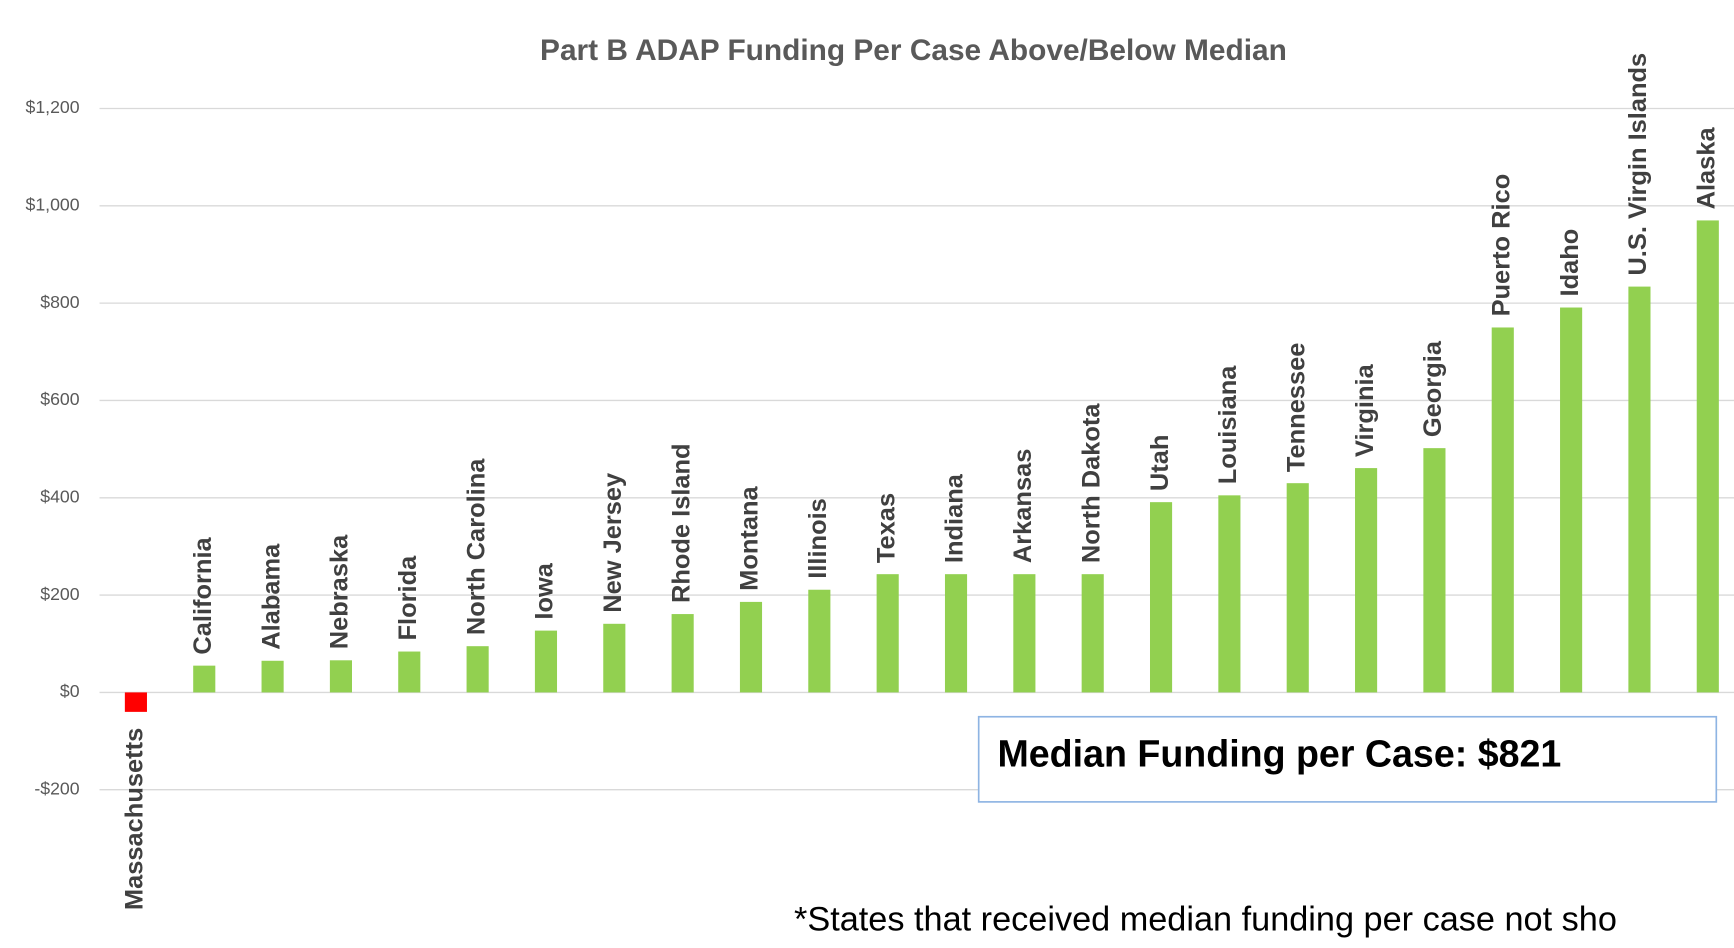 The image size is (1734, 948). Describe the element at coordinates (271, 596) in the screenshot. I see `category-label: Alabama` at that location.